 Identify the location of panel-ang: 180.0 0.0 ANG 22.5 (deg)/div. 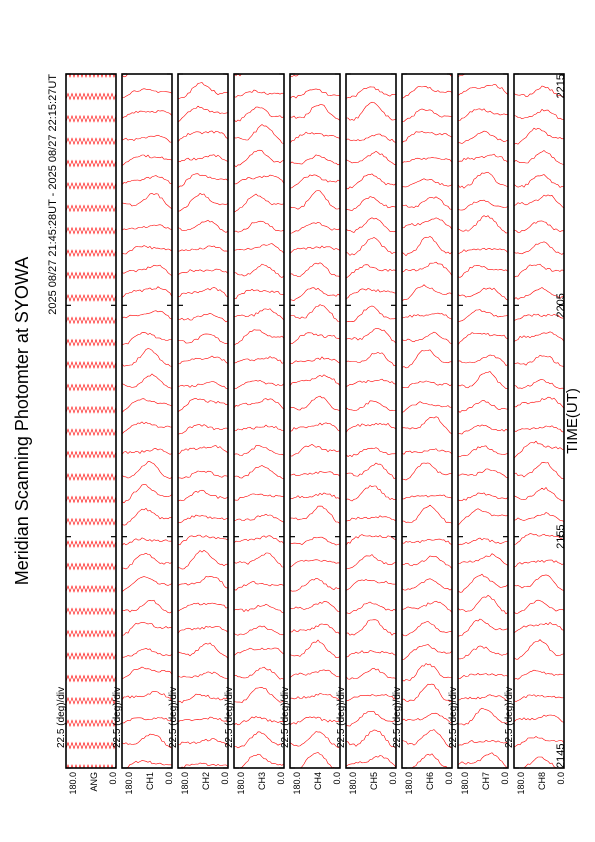
(87, 434).